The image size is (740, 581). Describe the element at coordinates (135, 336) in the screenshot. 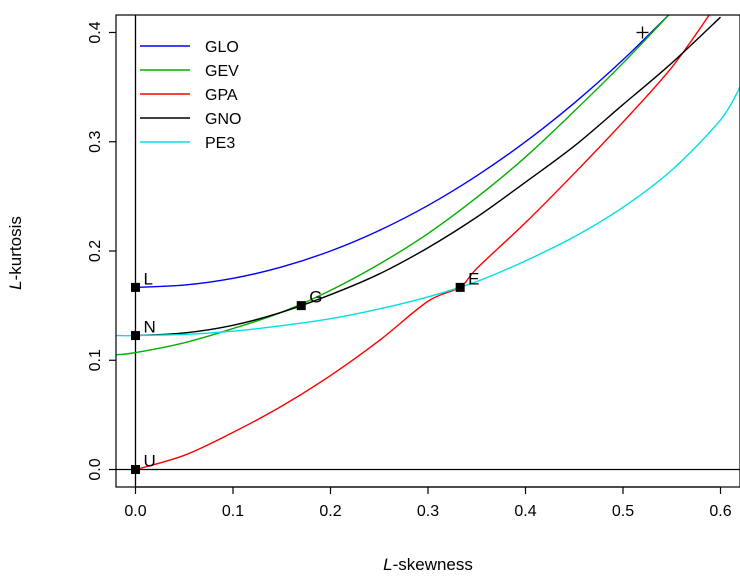

I see `point-marker-n` at that location.